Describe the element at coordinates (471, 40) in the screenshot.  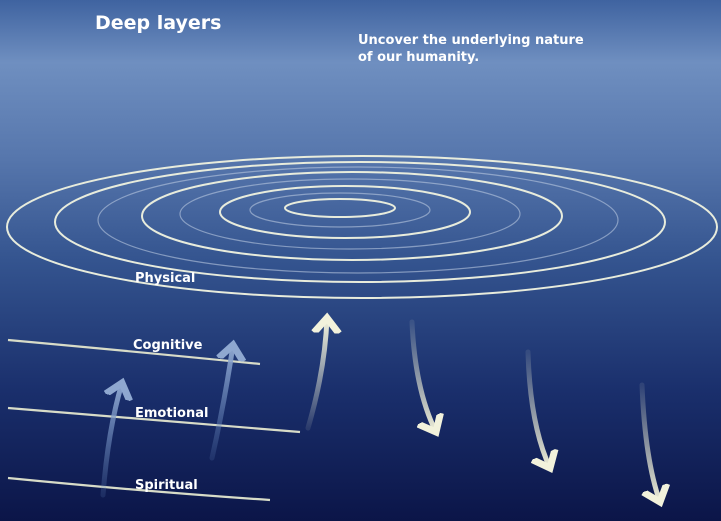
I see `subtitle-line: Uncover the underlying nature` at that location.